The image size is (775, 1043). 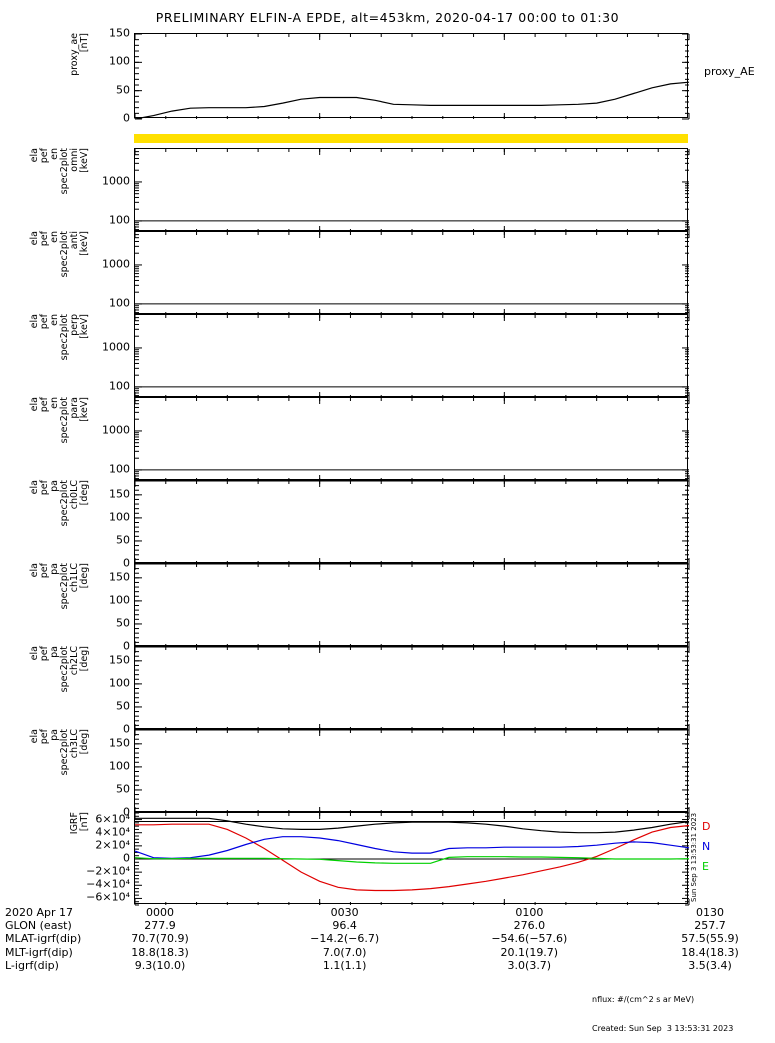 What do you see at coordinates (58, 272) in the screenshot?
I see `ylabel-pef-en-anti: ela pef en spec2plot anti [keV]` at bounding box center [58, 272].